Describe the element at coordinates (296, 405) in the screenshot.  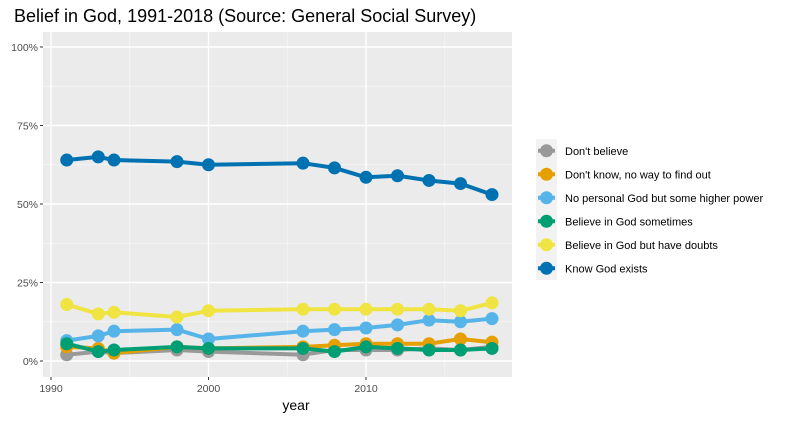
I see `x-axis-label: year` at that location.